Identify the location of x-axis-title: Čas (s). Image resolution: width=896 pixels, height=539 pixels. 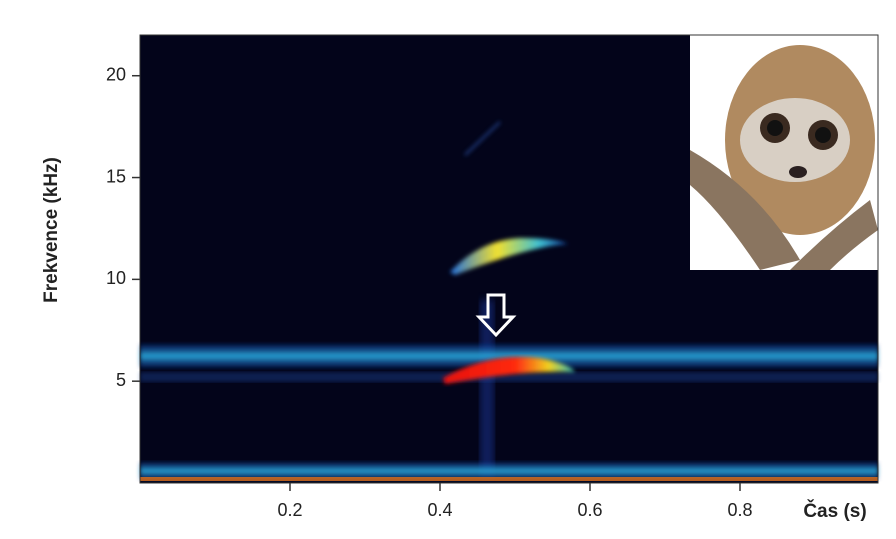
(834, 511).